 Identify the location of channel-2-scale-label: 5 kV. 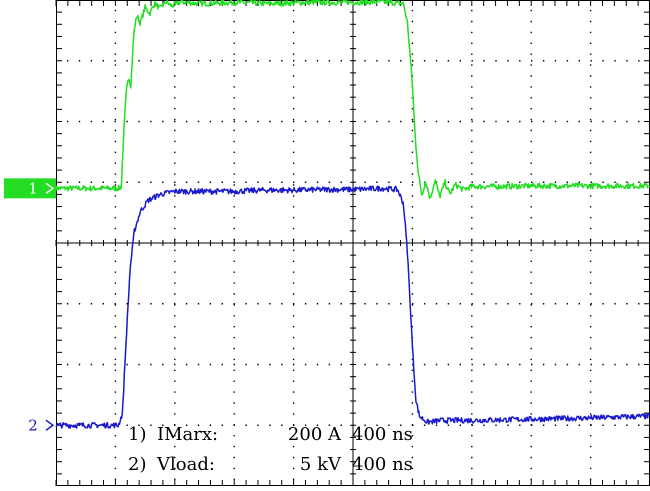
(321, 464).